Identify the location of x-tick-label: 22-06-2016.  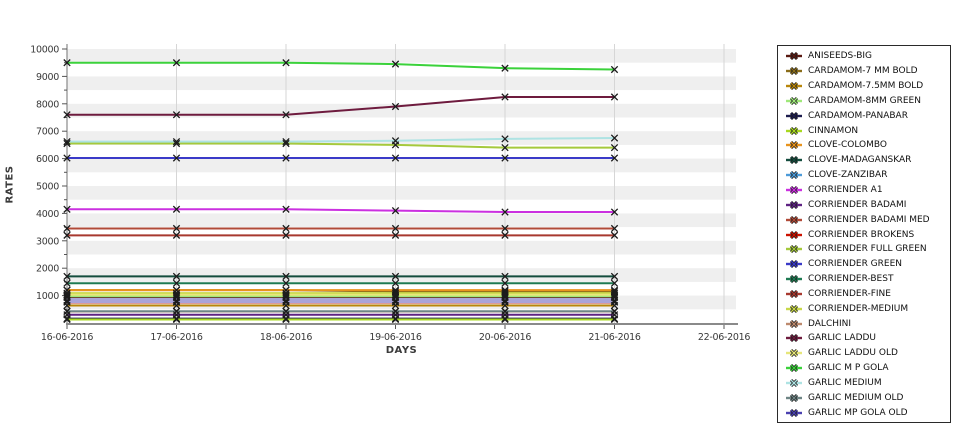
(724, 337).